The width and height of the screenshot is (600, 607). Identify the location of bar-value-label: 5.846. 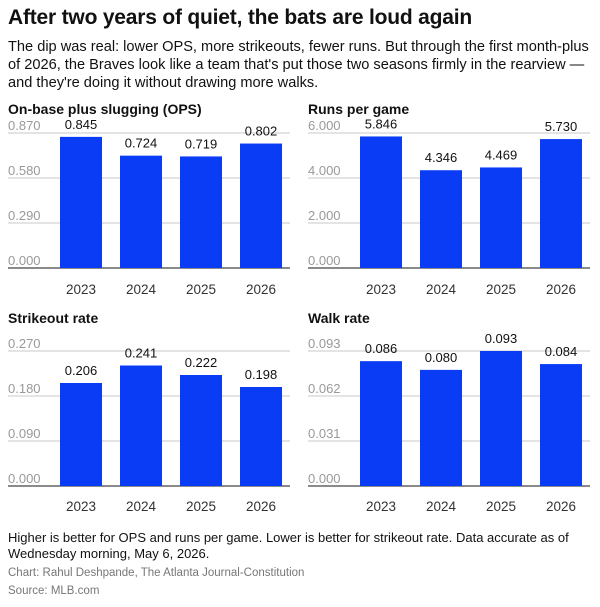
(381, 123).